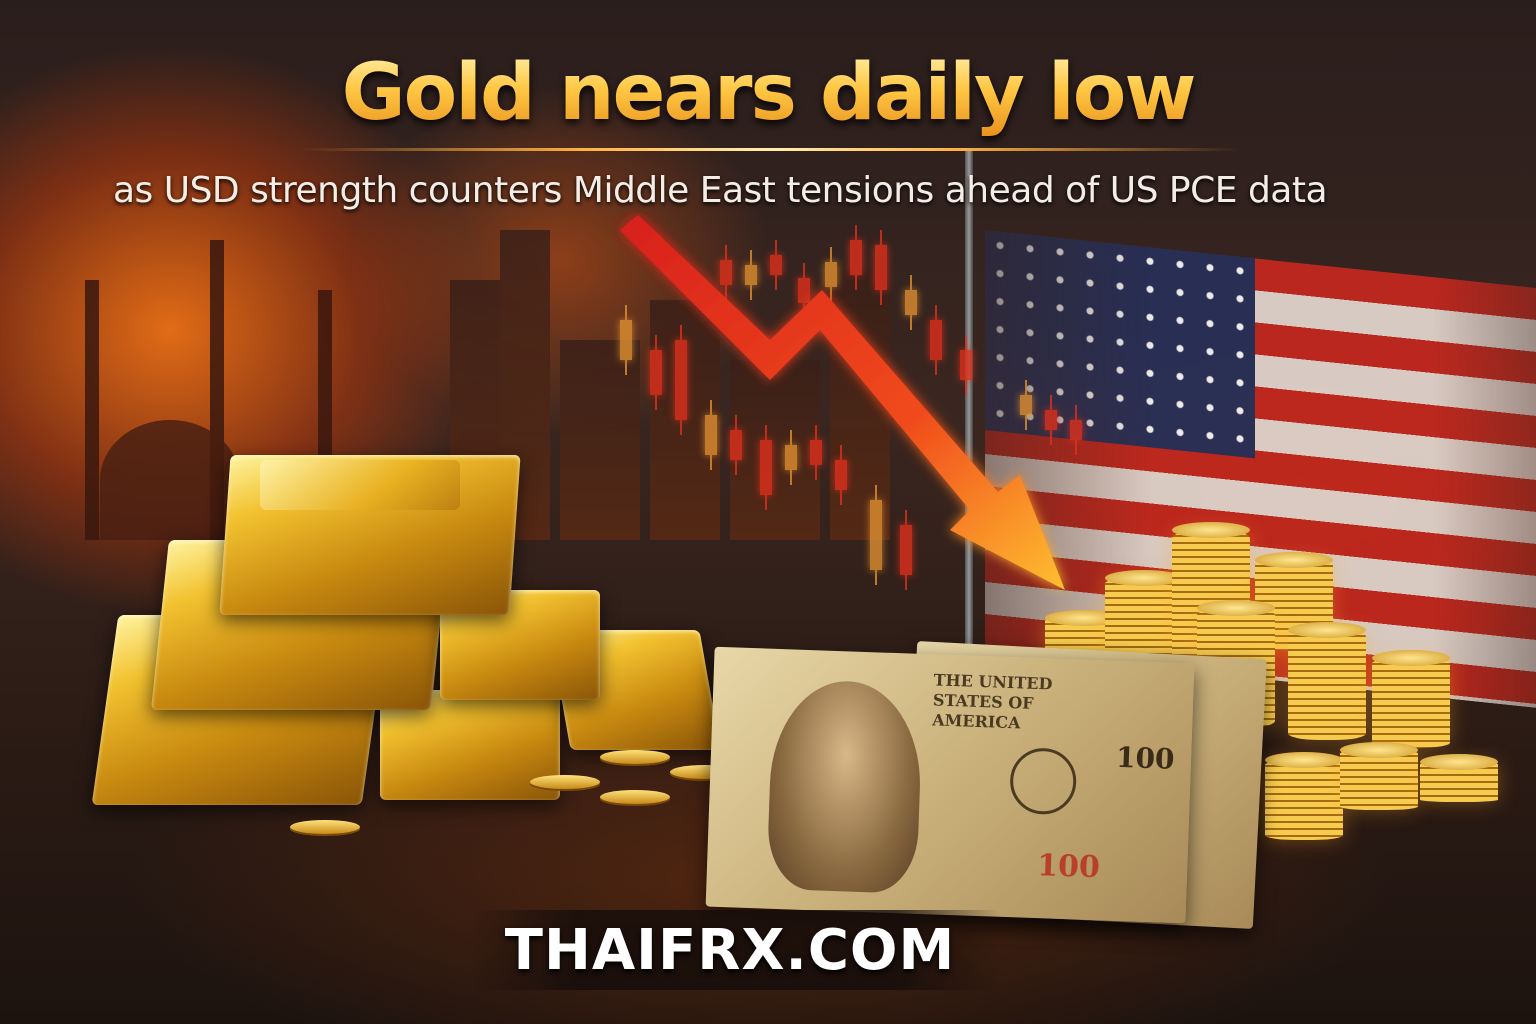 This screenshot has width=1536, height=1024. Describe the element at coordinates (845, 786) in the screenshot. I see `portrait` at that location.